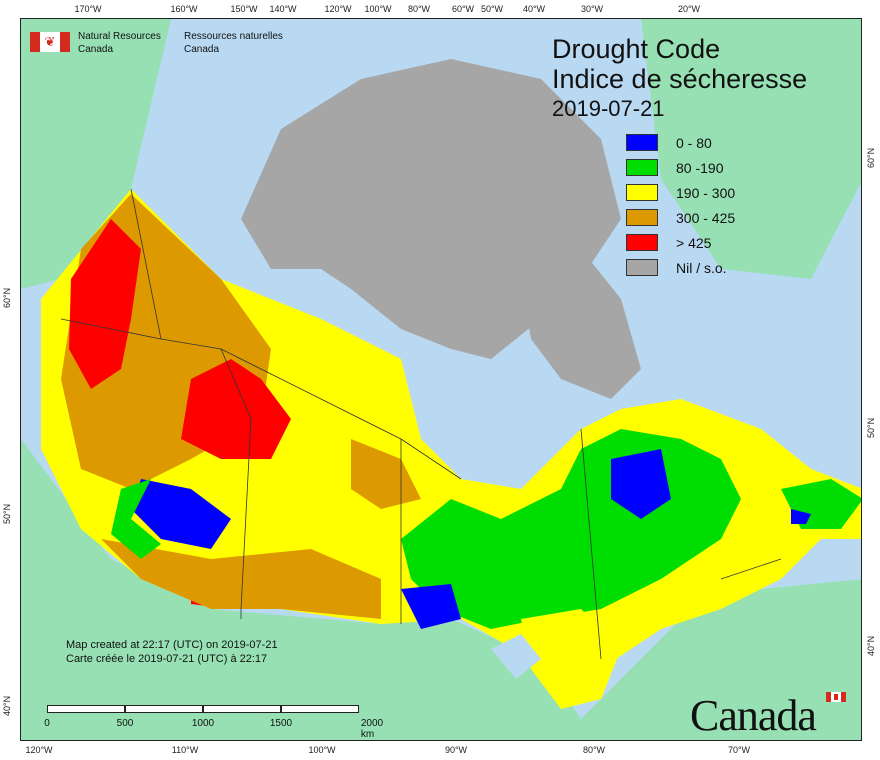 The image size is (880, 760). Describe the element at coordinates (534, 9) in the screenshot. I see `tick-top-10: 40°W` at that location.